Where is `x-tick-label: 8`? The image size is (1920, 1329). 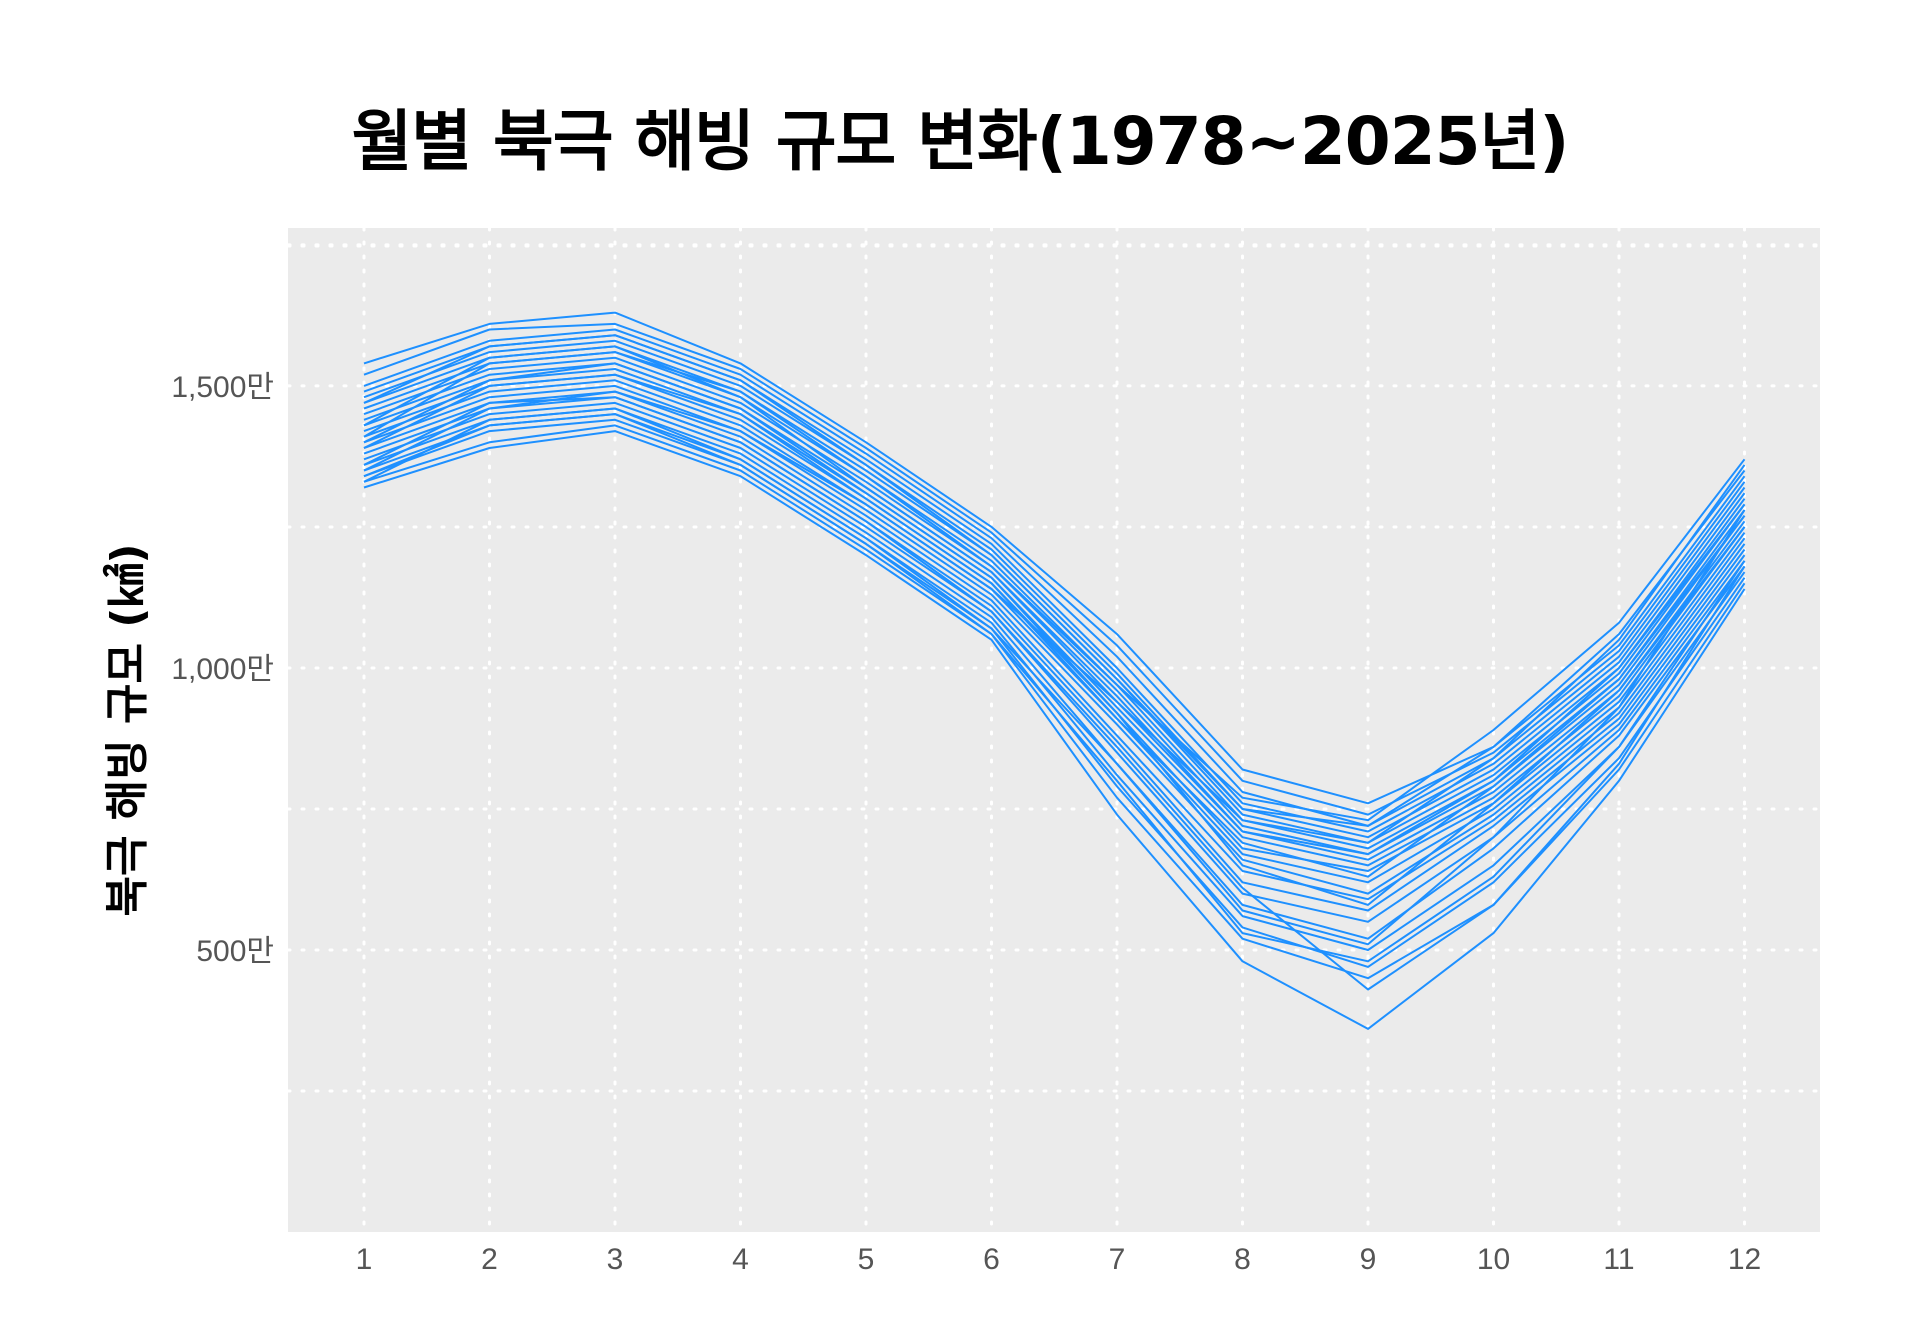
x-tick-label: 8 is located at coordinates (1242, 1259).